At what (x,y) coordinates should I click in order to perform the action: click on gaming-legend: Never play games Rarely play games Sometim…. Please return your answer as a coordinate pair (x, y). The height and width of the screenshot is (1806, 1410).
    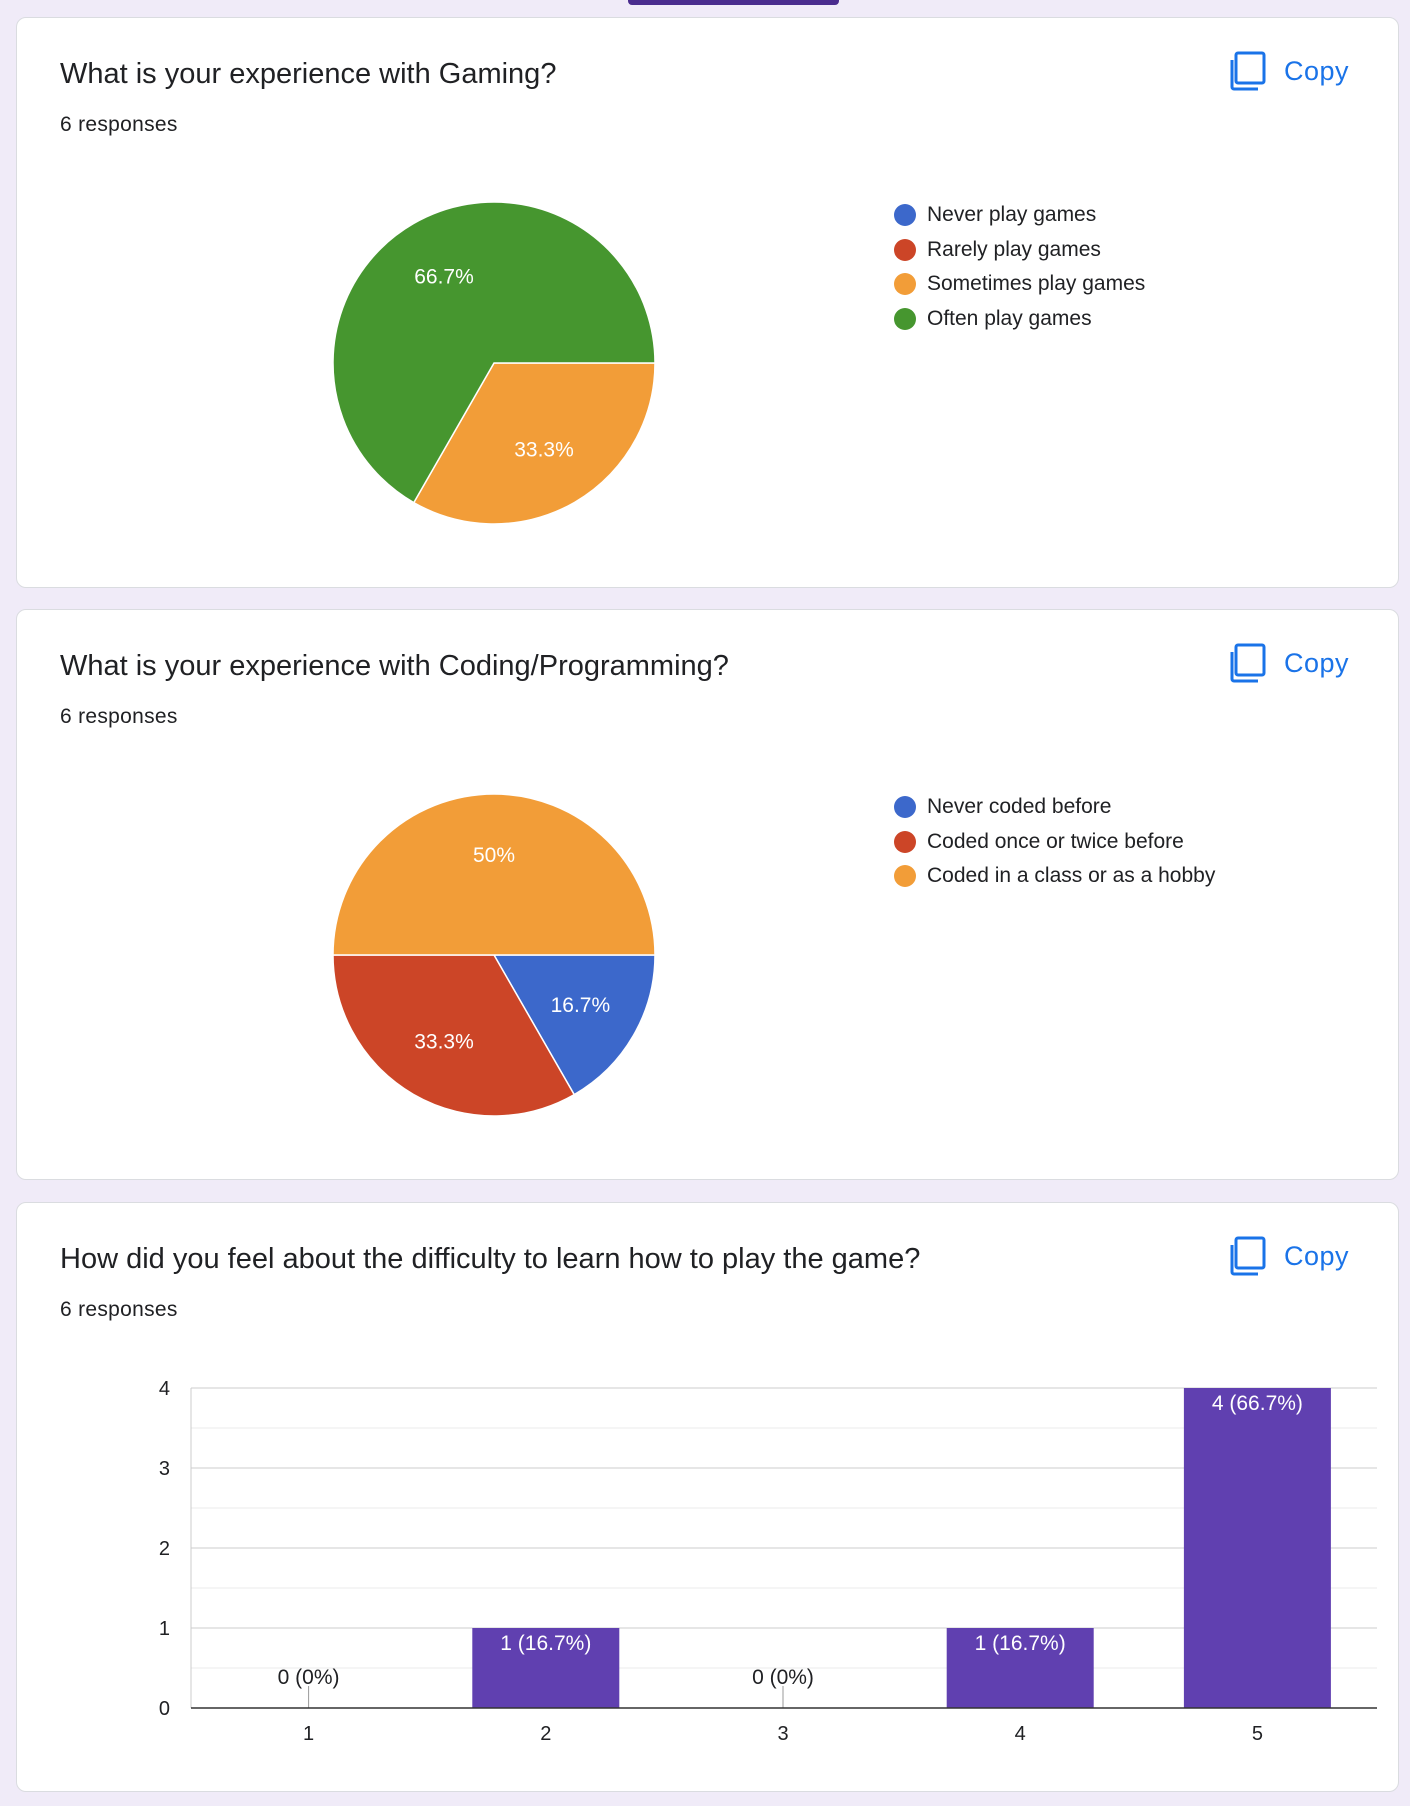
    Looking at the image, I should click on (1019, 267).